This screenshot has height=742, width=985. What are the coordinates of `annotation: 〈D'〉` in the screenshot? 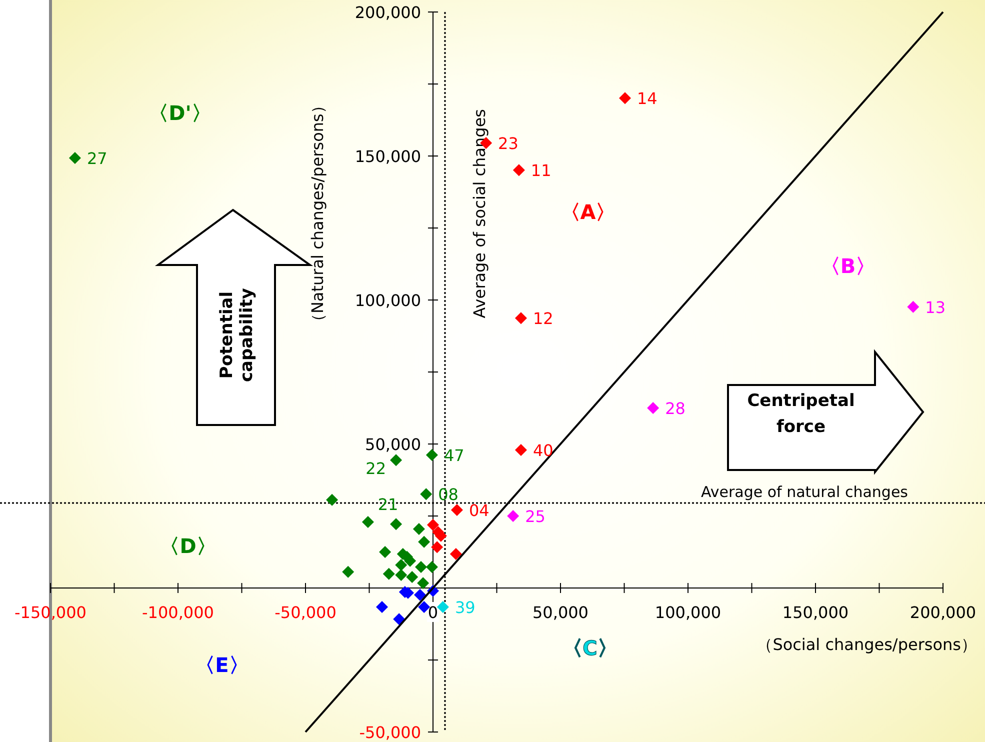 It's located at (180, 113).